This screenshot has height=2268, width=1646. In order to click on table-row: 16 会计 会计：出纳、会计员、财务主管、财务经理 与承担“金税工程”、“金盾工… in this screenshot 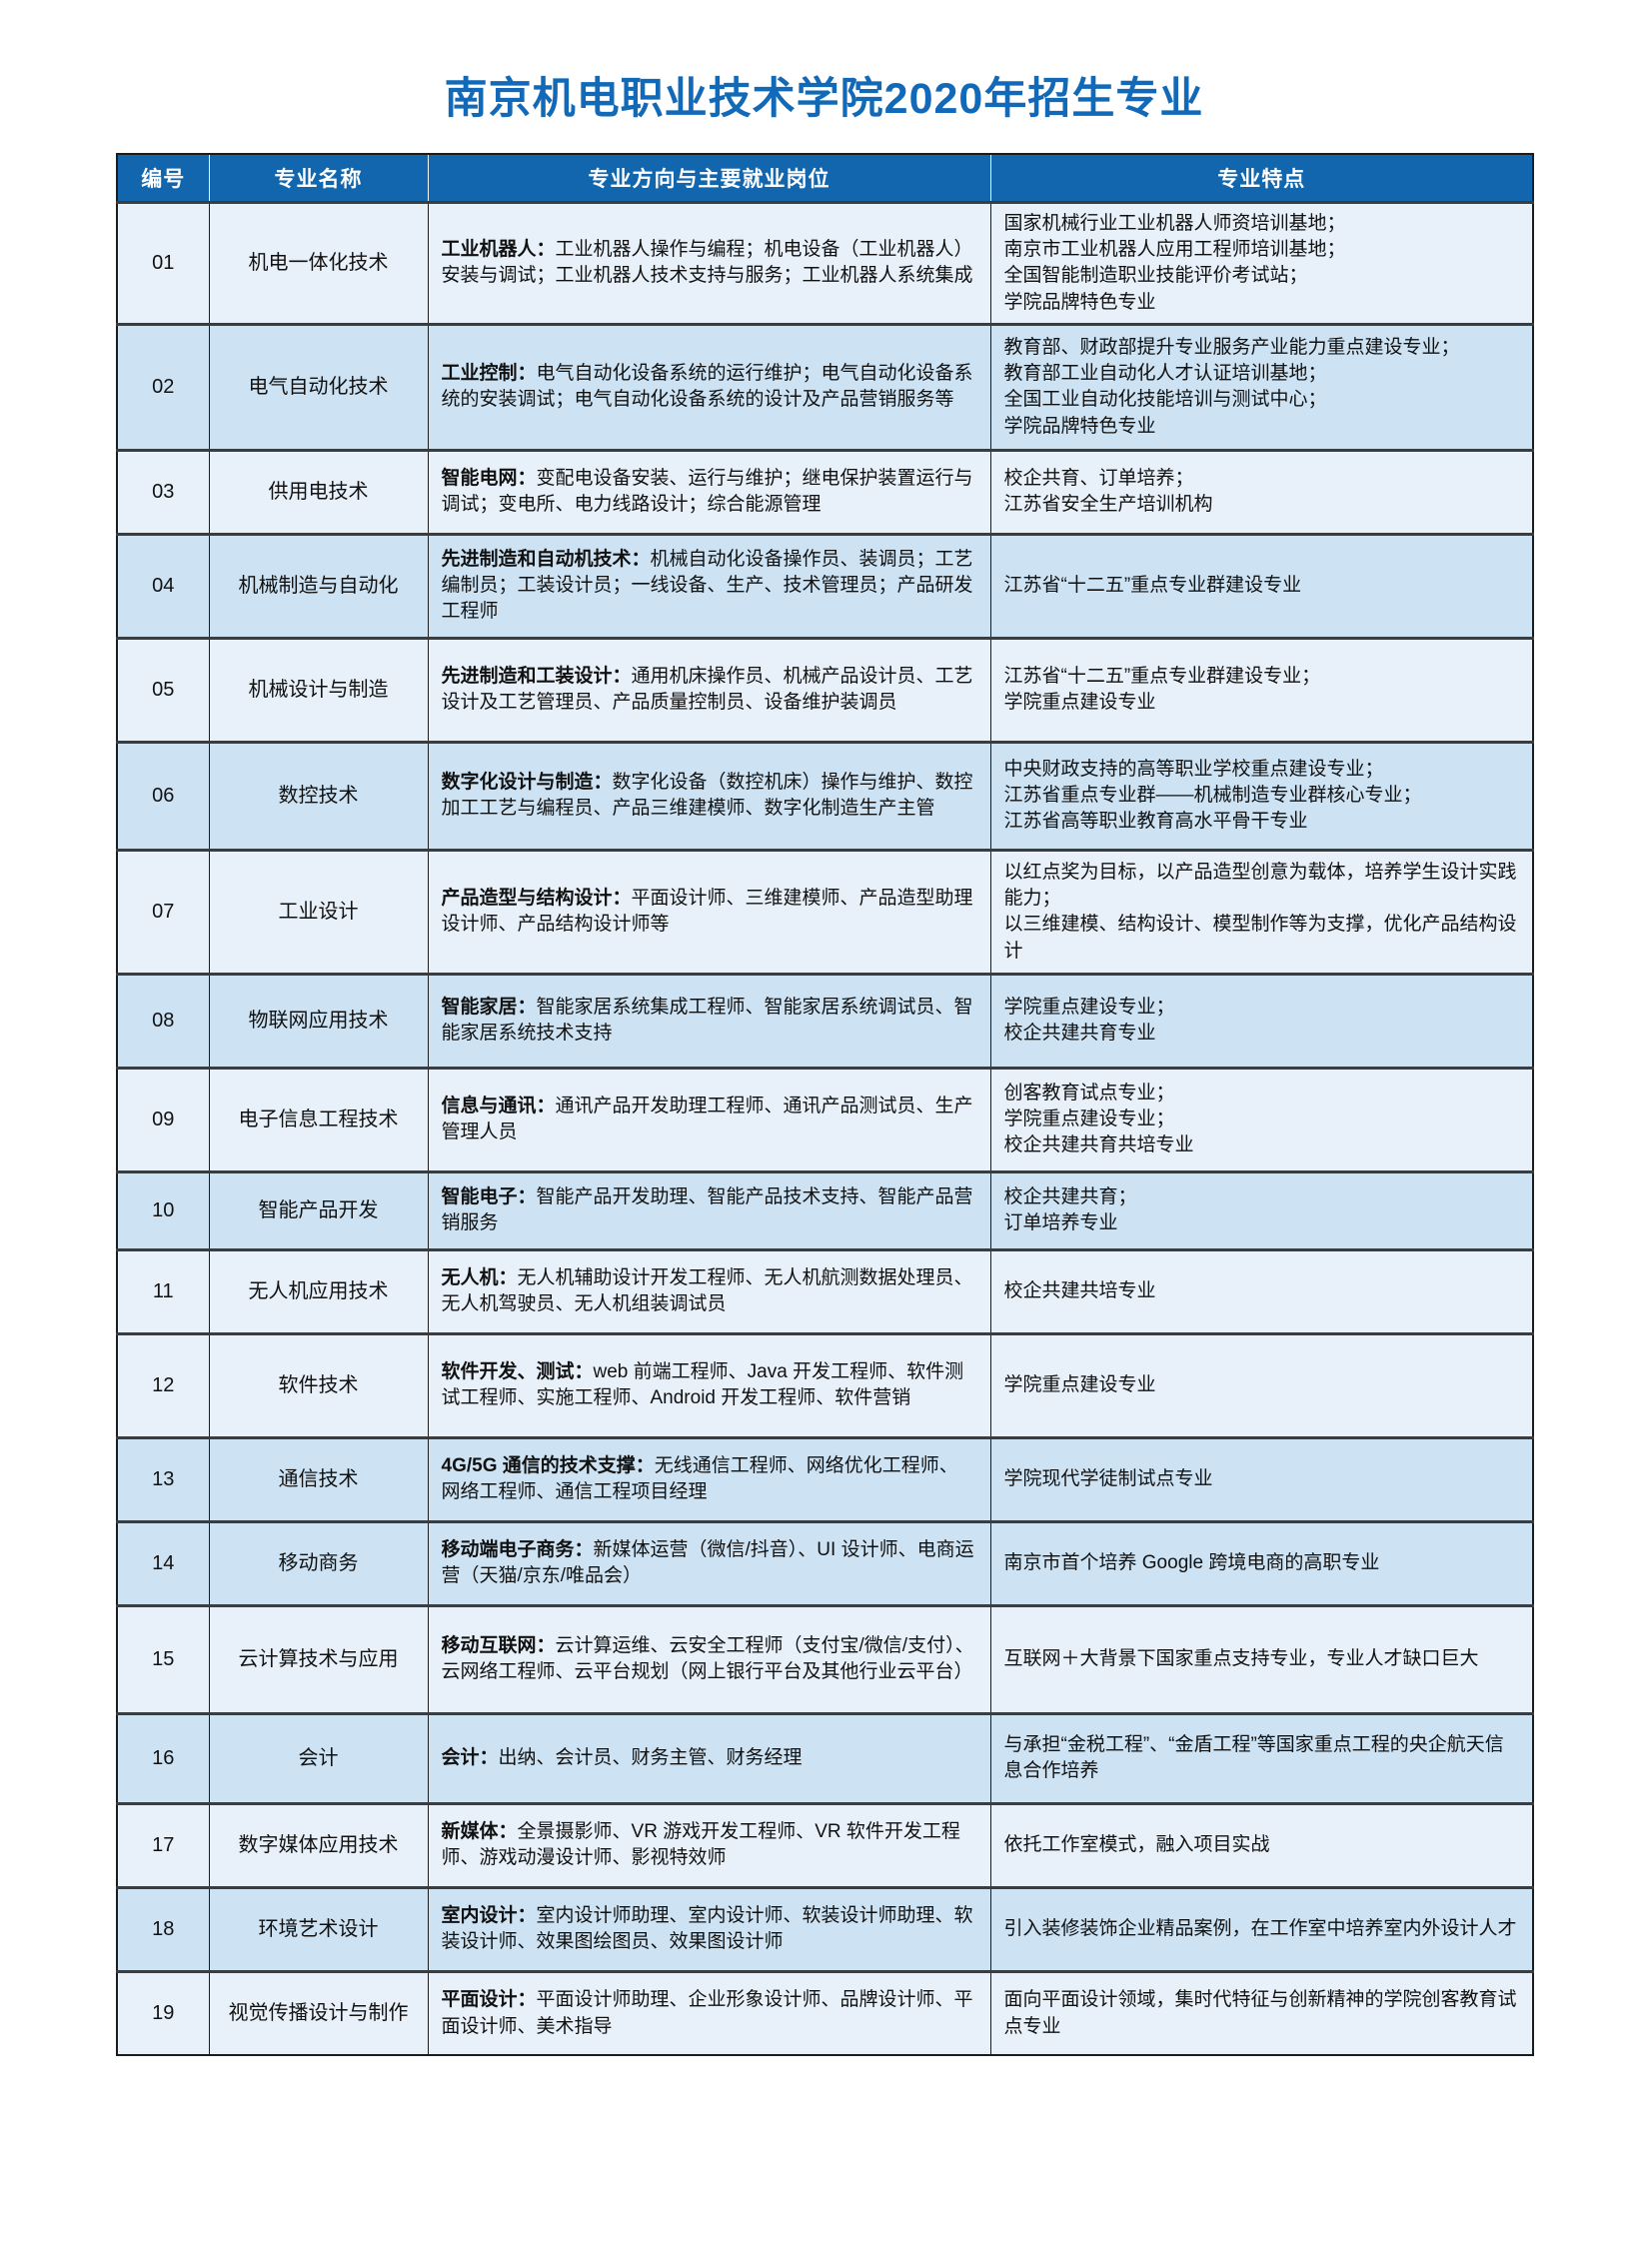, I will do `click(825, 1758)`.